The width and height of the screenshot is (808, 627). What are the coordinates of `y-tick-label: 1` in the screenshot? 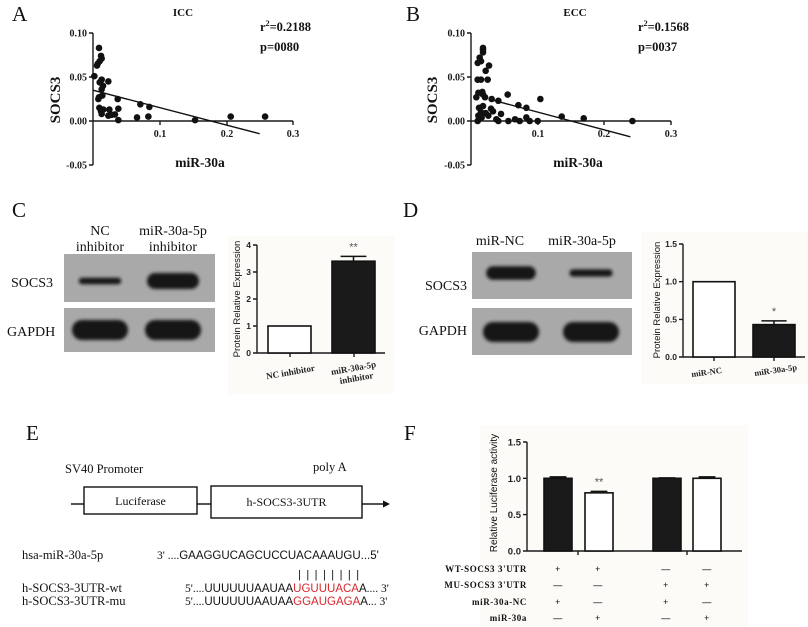 It's located at (248, 326).